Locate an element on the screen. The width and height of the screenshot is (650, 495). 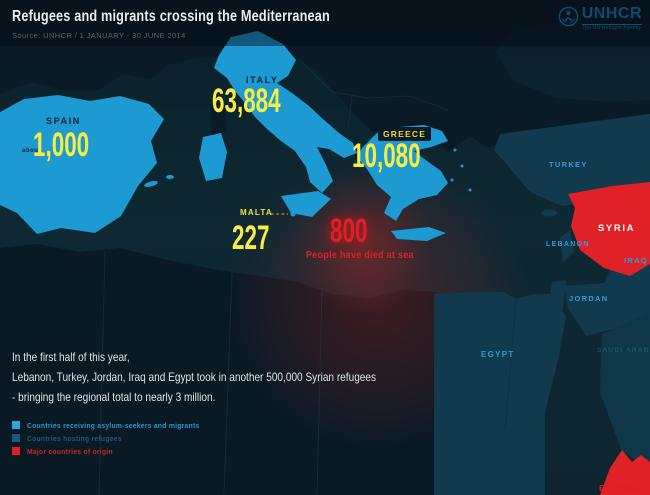
greece-shape is located at coordinates (402, 173).